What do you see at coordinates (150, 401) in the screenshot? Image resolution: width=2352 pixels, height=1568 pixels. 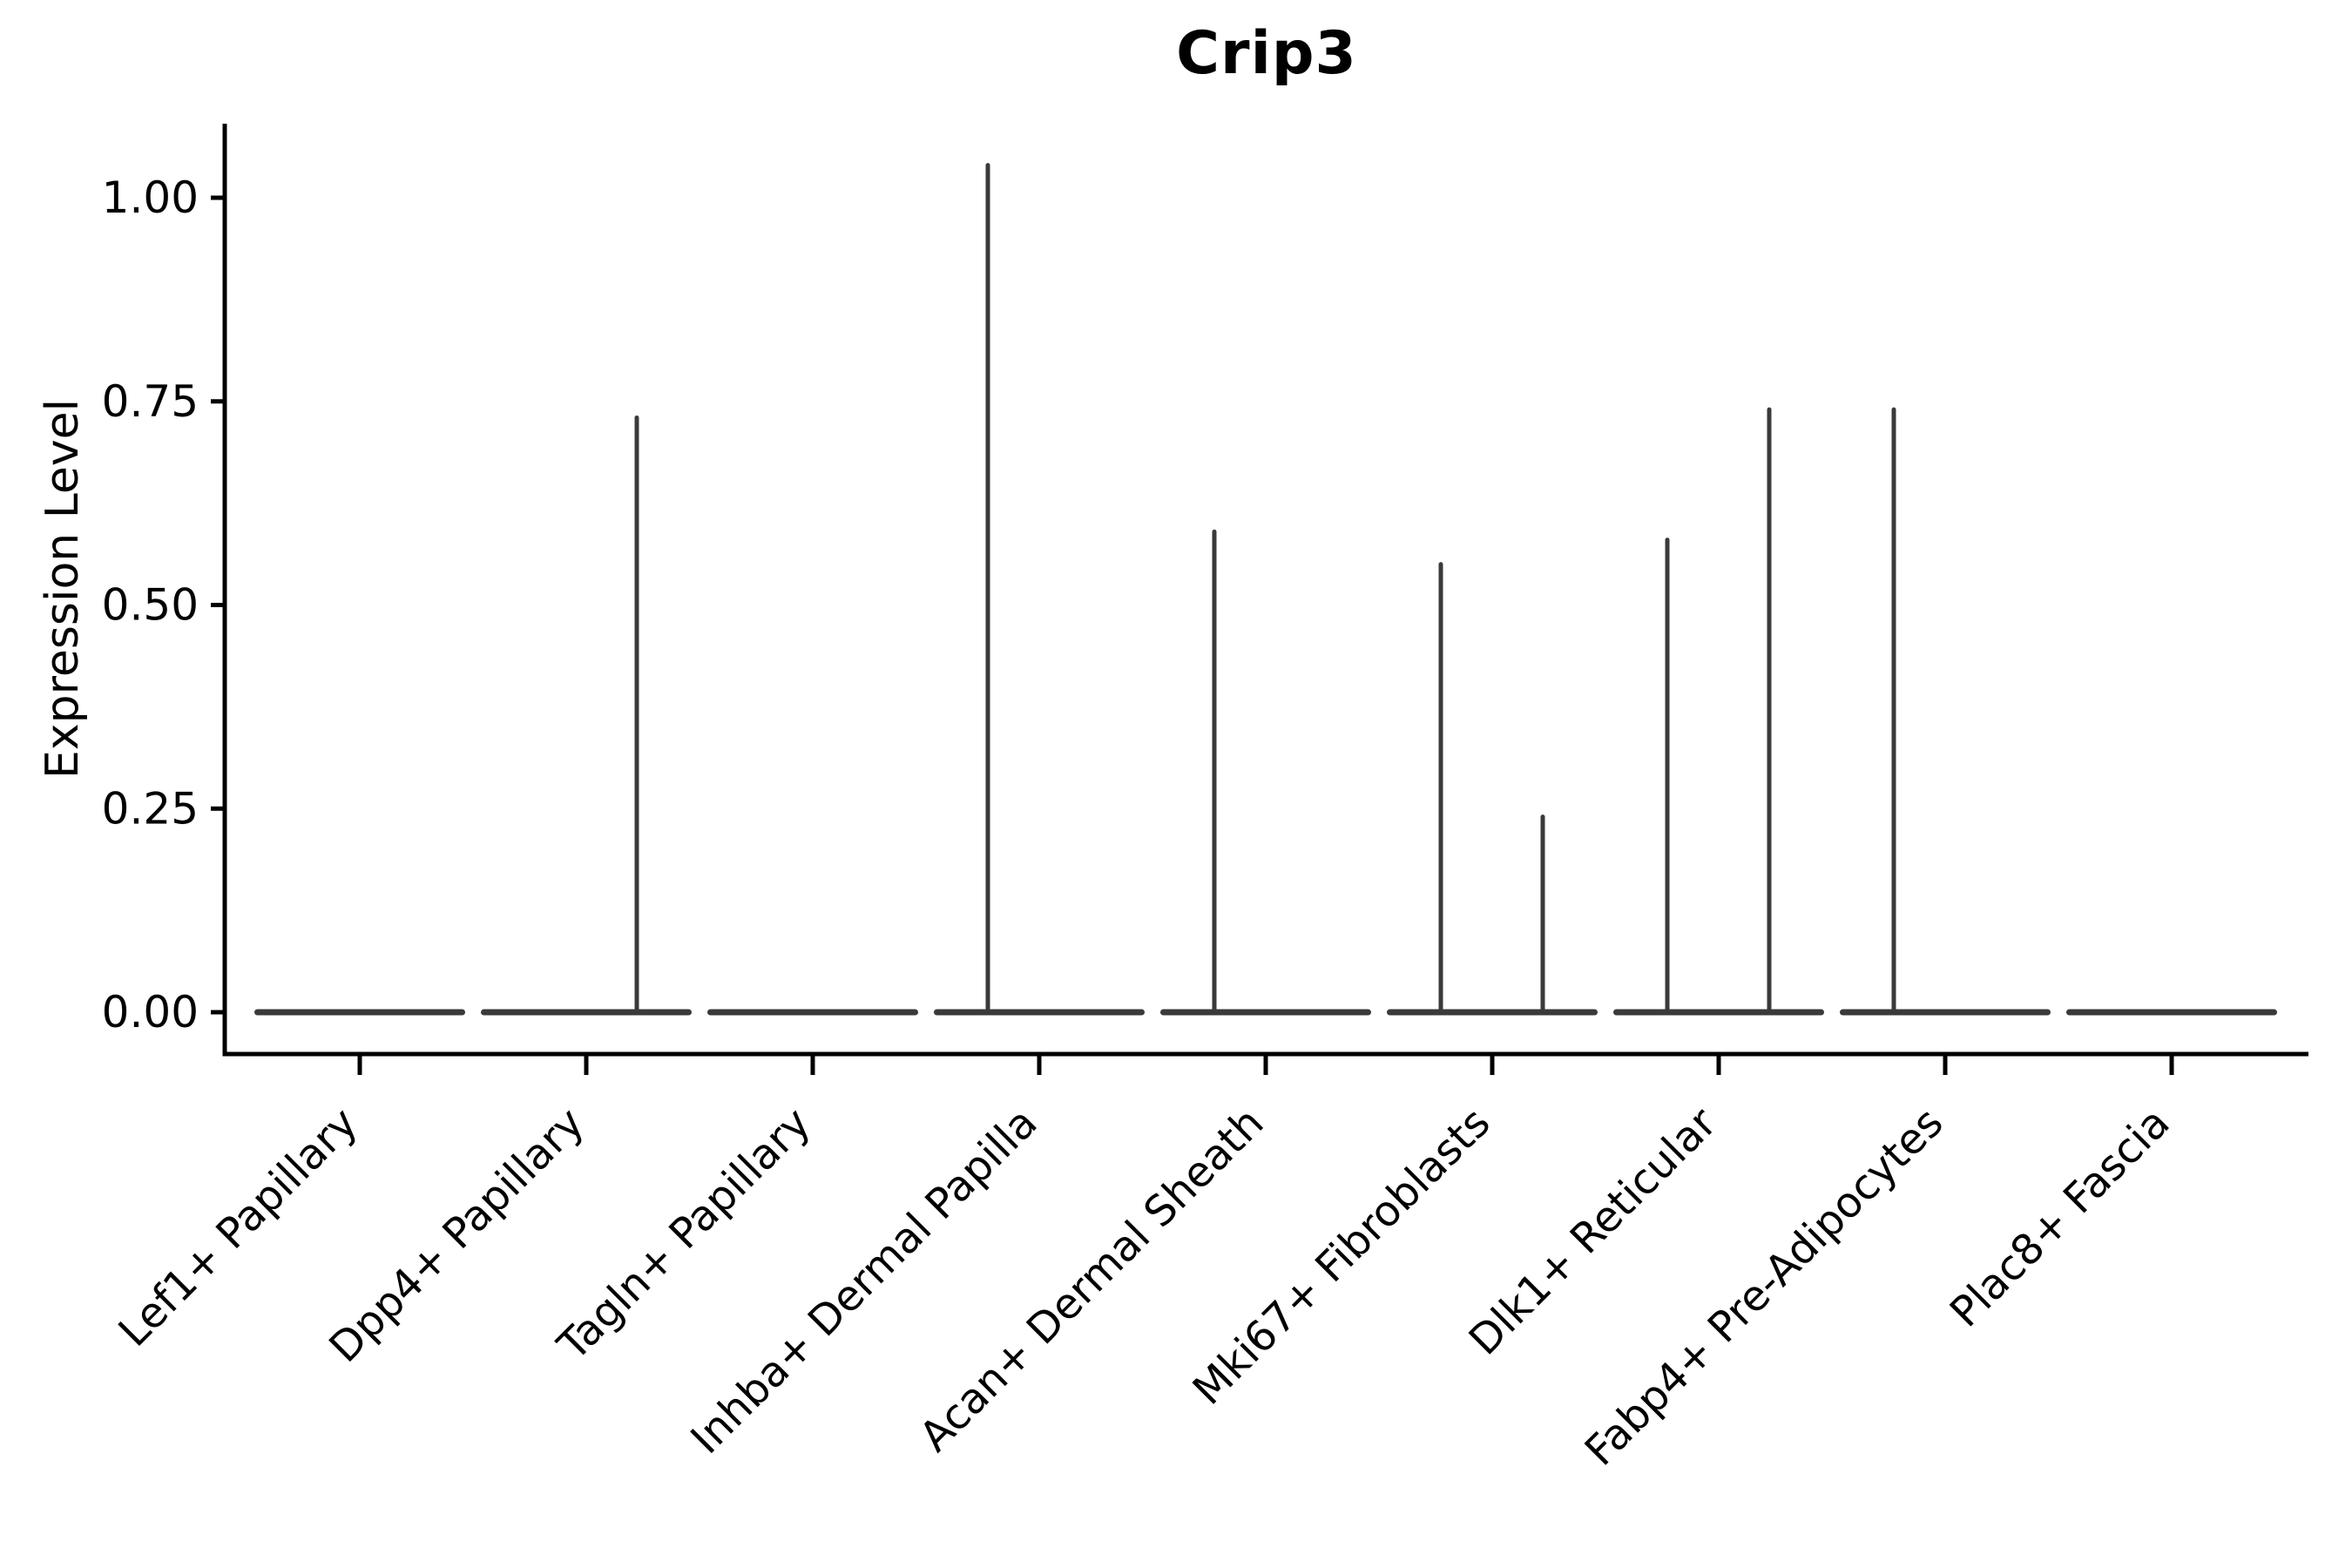 I see `y-tick-label: 0.75` at bounding box center [150, 401].